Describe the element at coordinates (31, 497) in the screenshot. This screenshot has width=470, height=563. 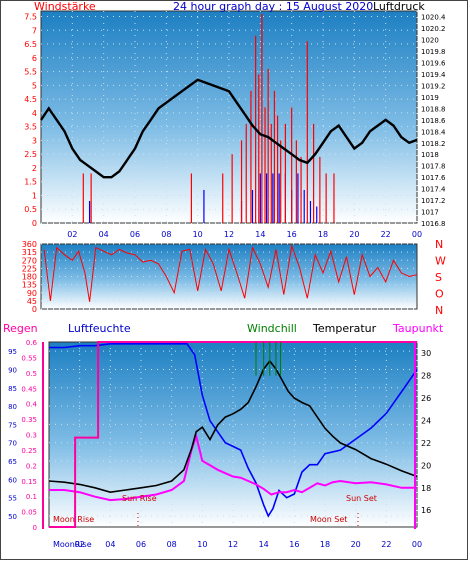
I see `regen-tick: 0.1` at that location.